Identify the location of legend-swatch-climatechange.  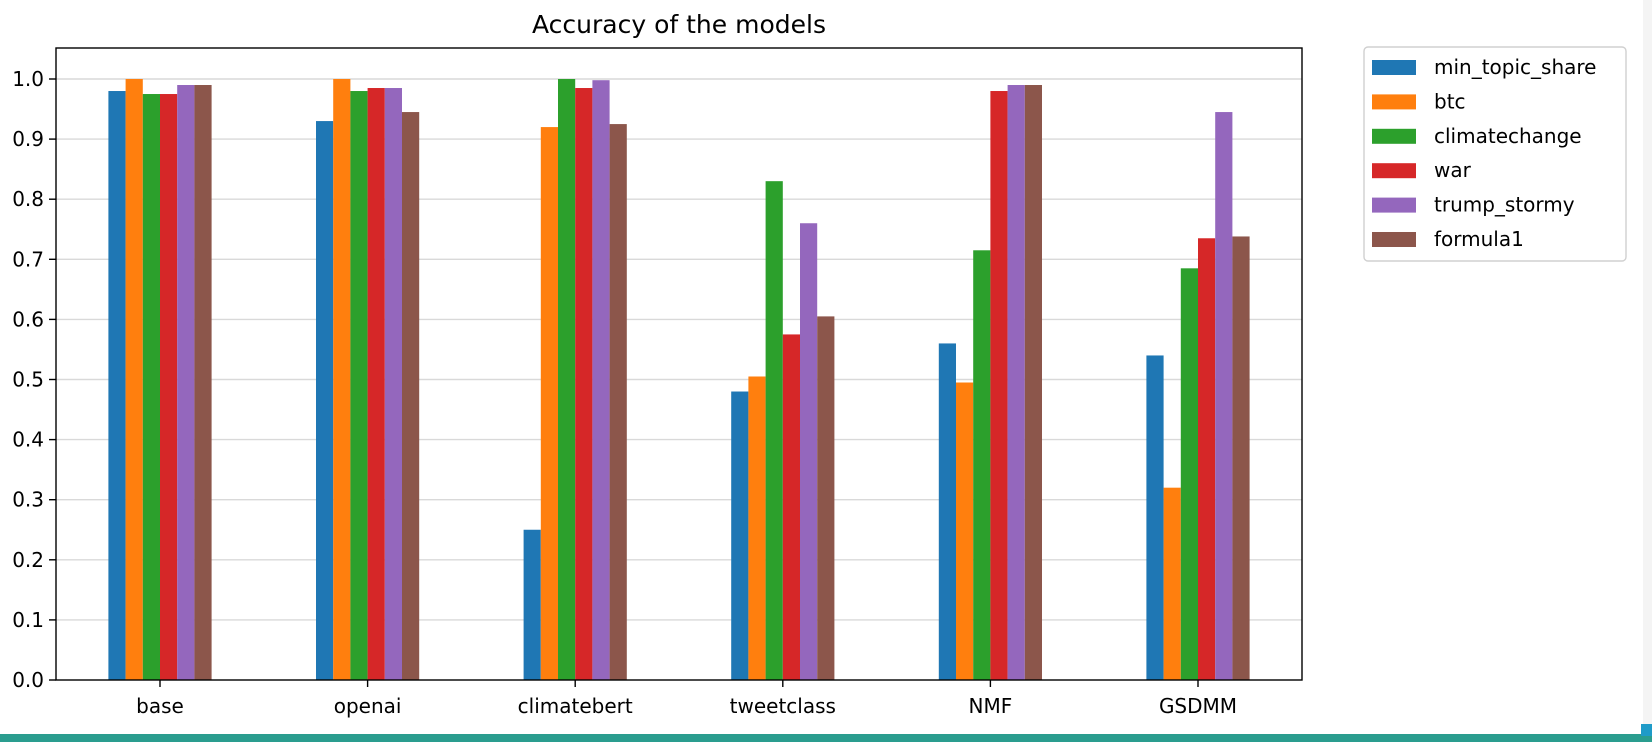
(1394, 136).